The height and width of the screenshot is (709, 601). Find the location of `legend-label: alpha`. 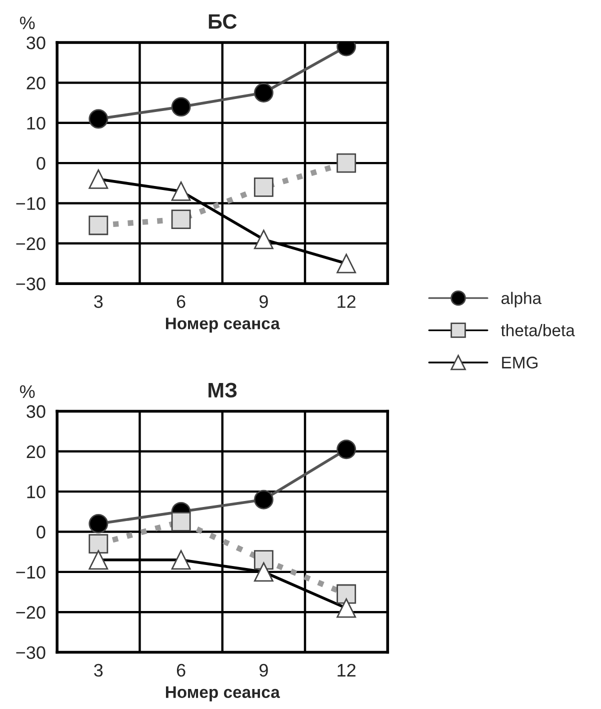

legend-label: alpha is located at coordinates (521, 300).